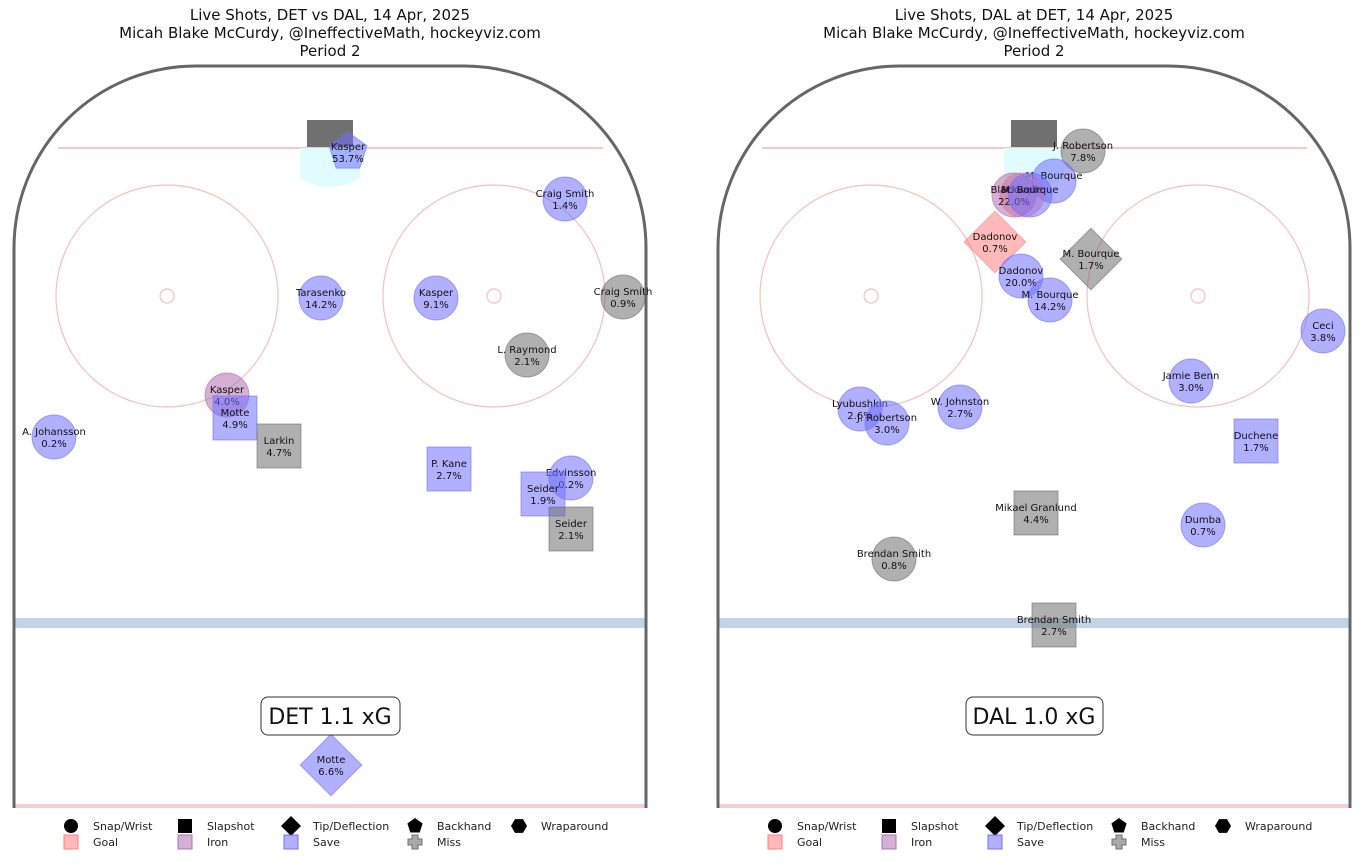 The height and width of the screenshot is (863, 1364). Describe the element at coordinates (622, 304) in the screenshot. I see `shot-xg-label: 0.9%` at that location.